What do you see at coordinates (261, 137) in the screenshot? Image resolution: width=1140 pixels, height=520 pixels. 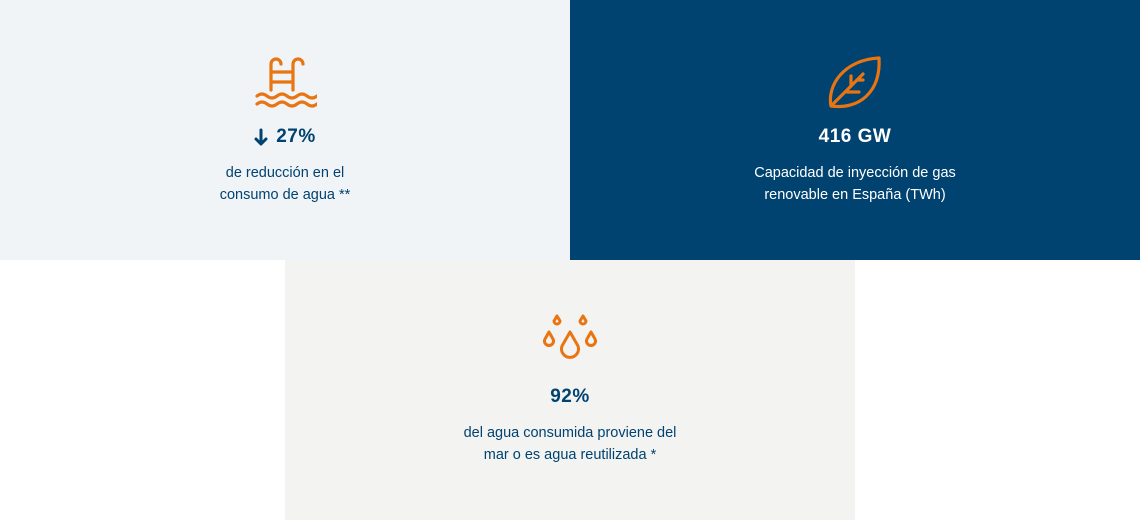 I see `arrow-down-icon` at bounding box center [261, 137].